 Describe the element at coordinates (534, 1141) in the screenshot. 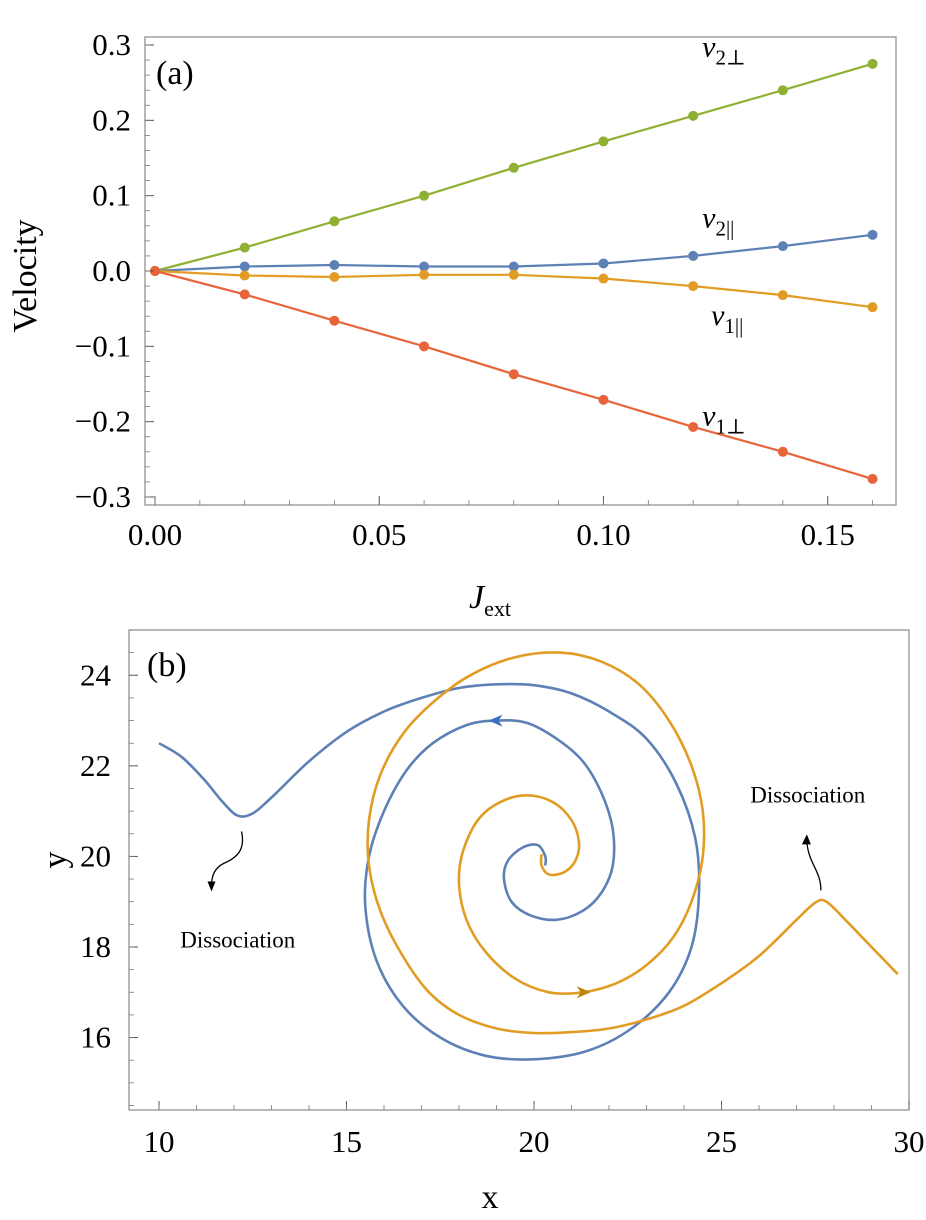

I see `b-xtick-label: 20` at that location.